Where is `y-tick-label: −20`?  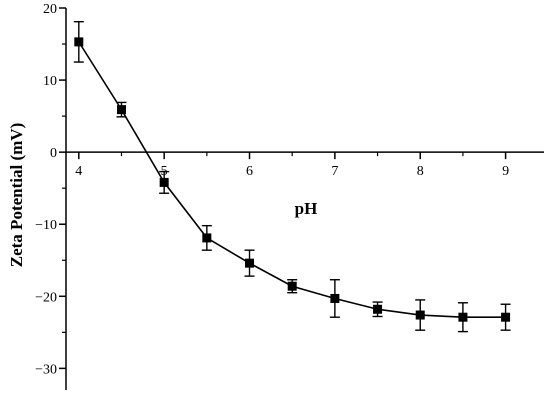 y-tick-label: −20 is located at coordinates (46, 297).